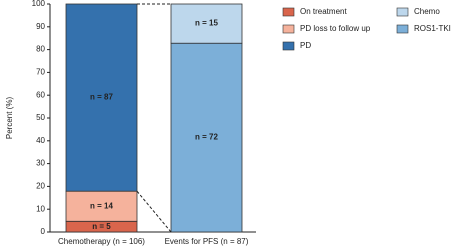 The width and height of the screenshot is (474, 249). I want to click on legend-label: Chemo, so click(427, 11).